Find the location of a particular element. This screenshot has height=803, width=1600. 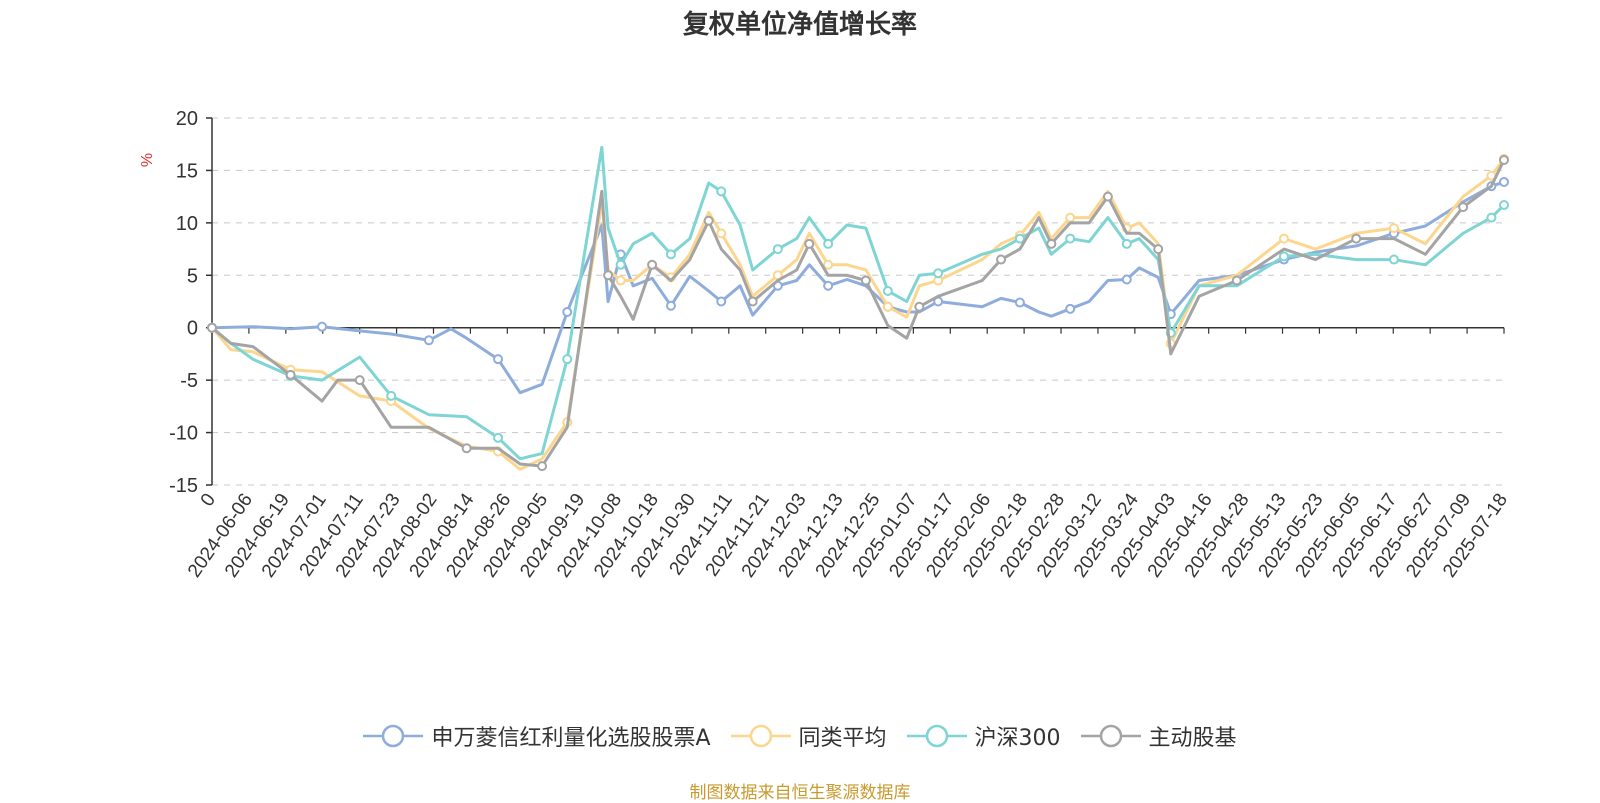

legend-label: 申万菱信红利量化选股股票A is located at coordinates (571, 738).